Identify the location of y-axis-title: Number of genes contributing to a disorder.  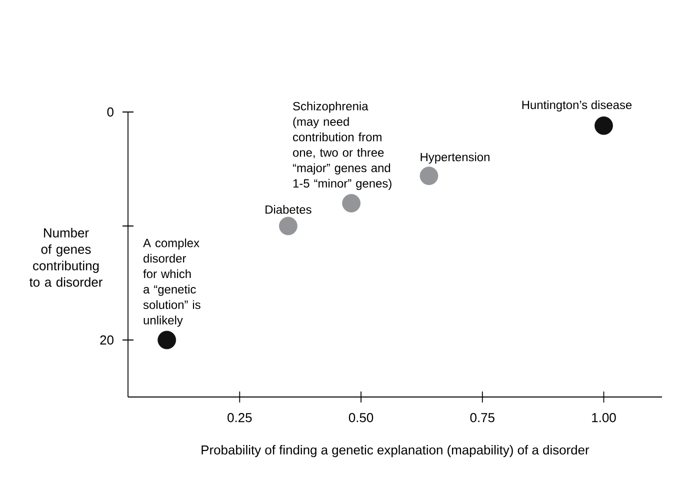
(65, 257).